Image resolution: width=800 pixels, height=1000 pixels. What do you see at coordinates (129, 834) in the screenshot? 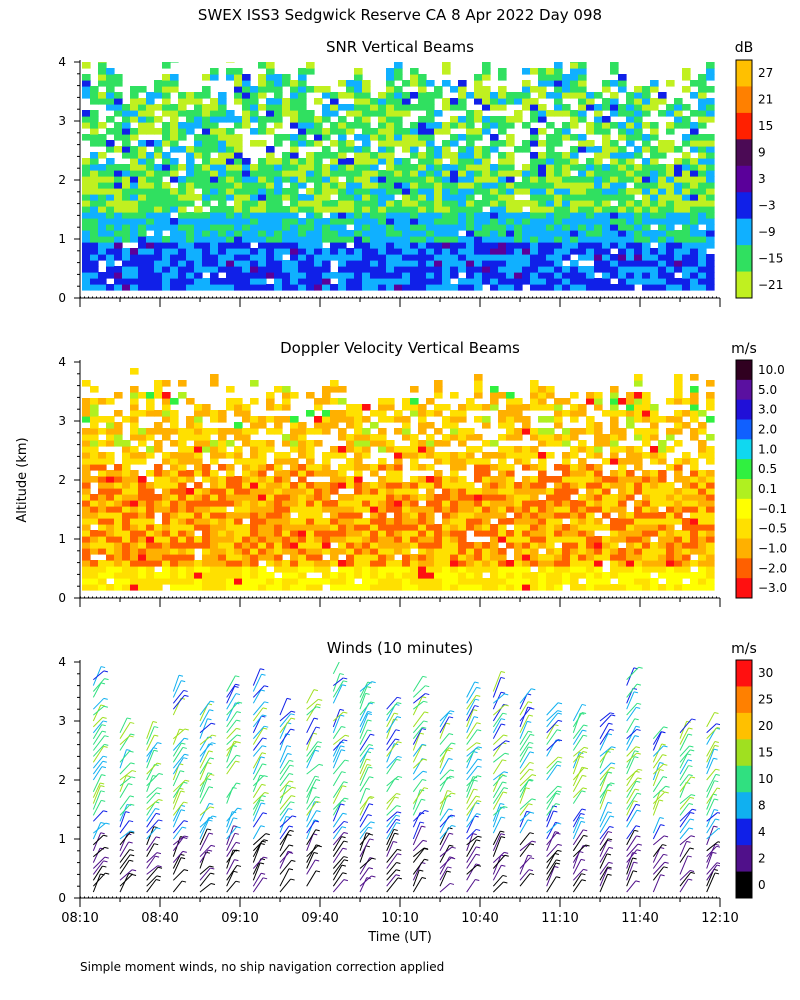
I see `wind-barb-flag` at bounding box center [129, 834].